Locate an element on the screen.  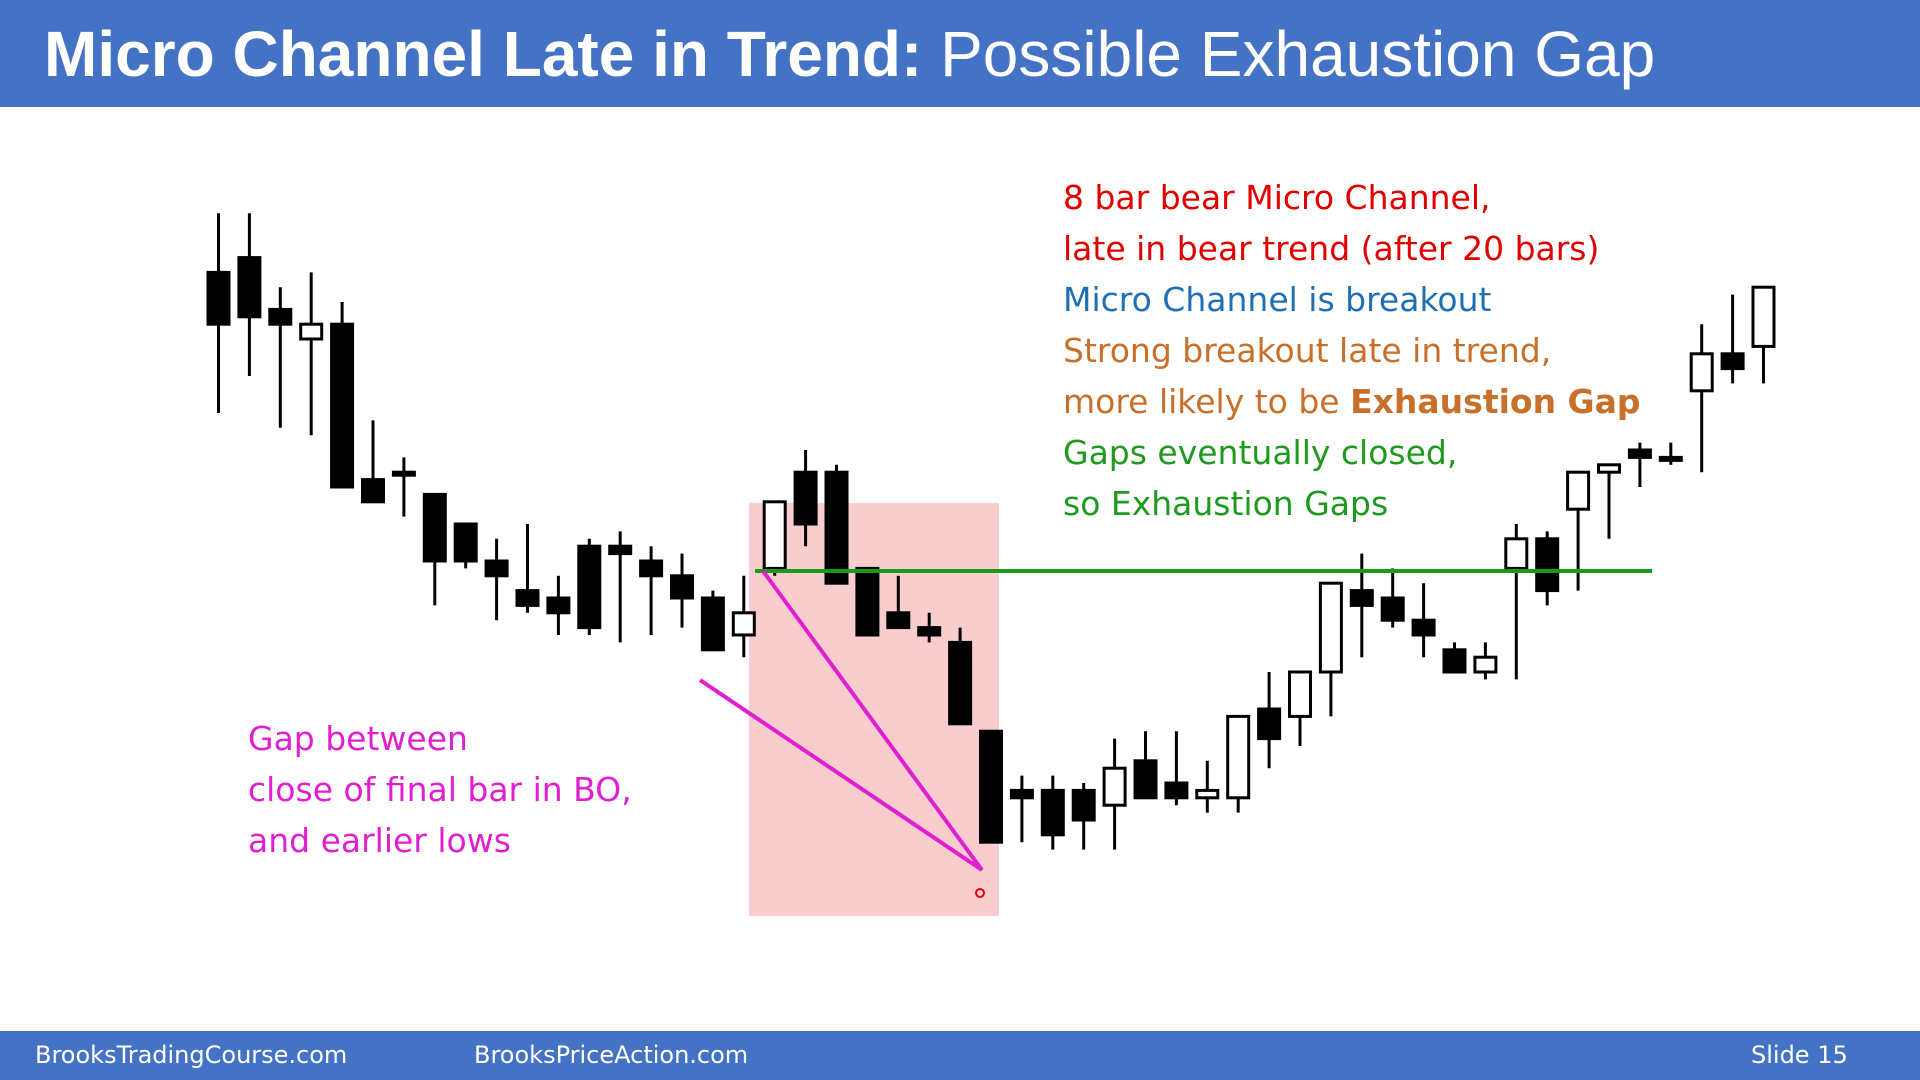
note-line-2: late in bear trend (after 20 bars) is located at coordinates (1331, 248).